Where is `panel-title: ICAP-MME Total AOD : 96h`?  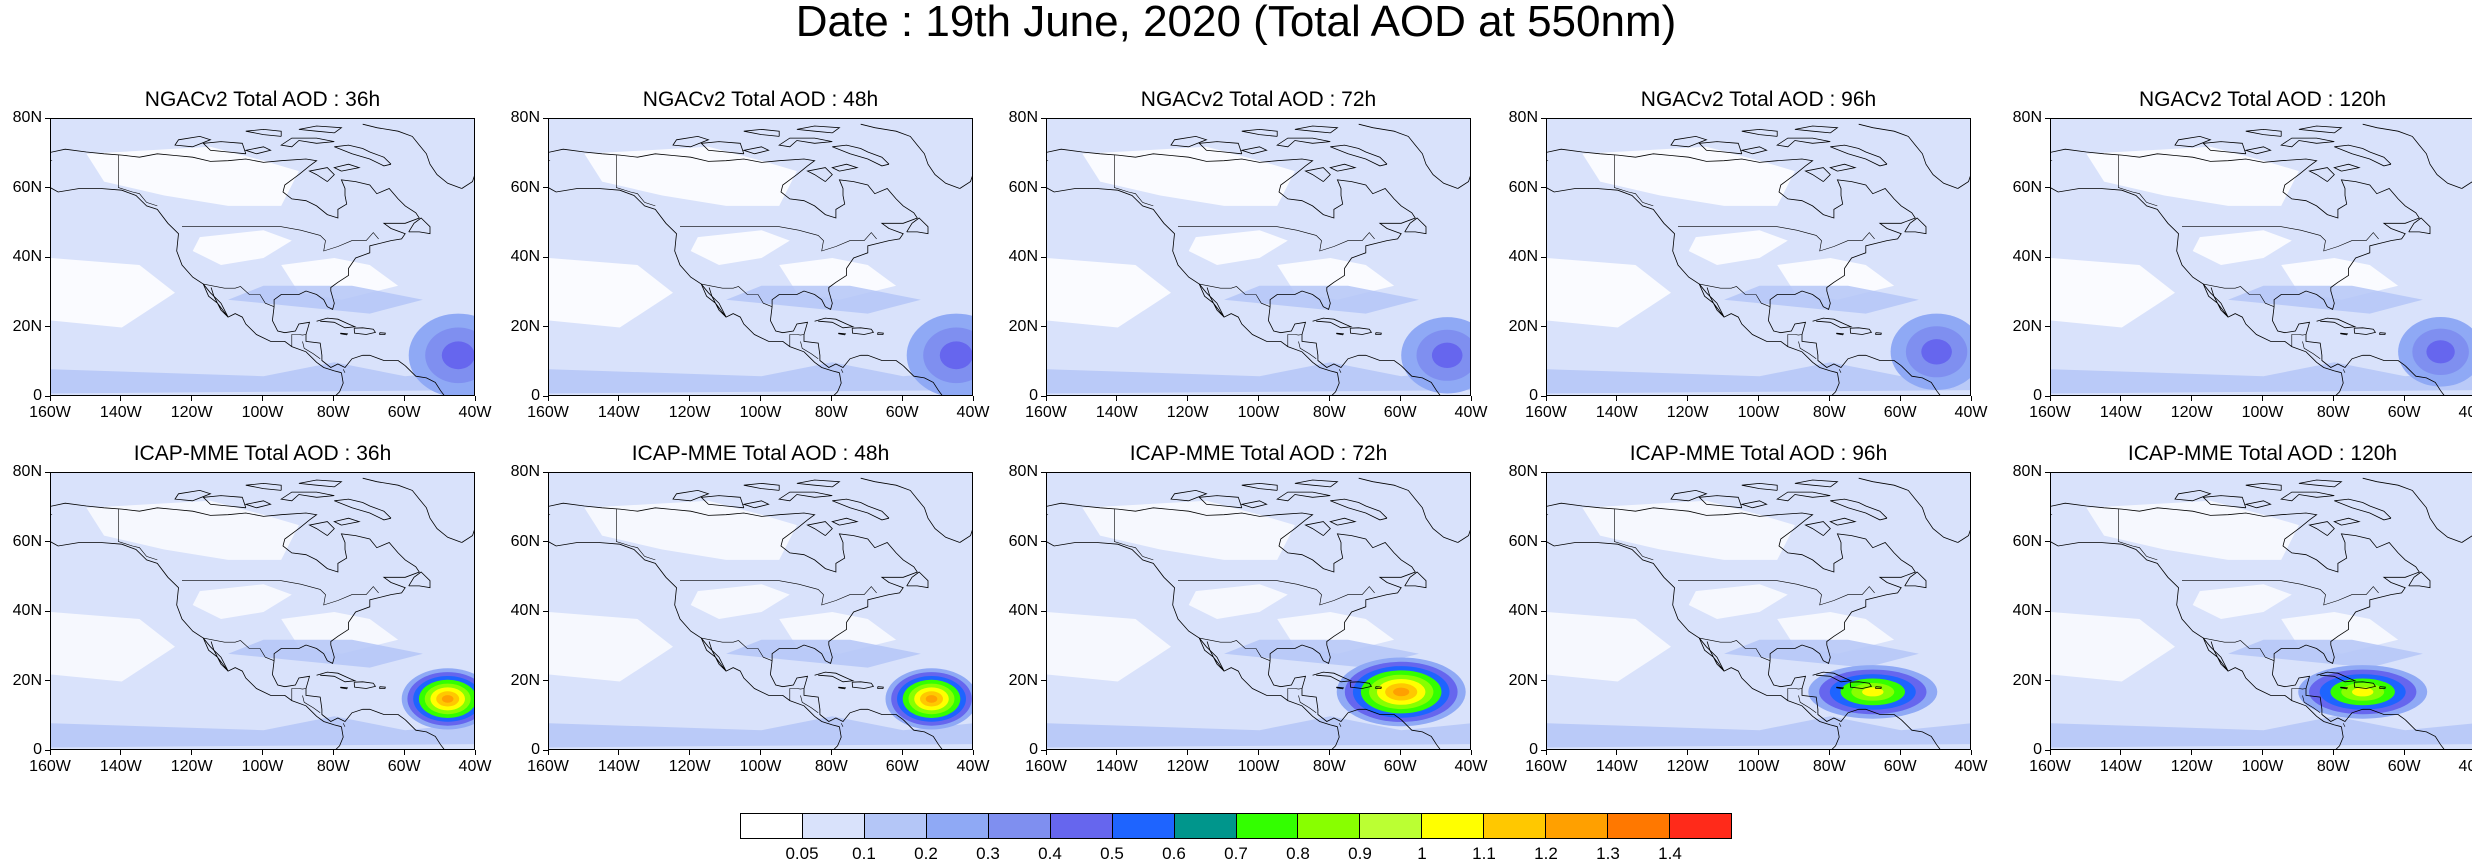
panel-title: ICAP-MME Total AOD : 96h is located at coordinates (1759, 454).